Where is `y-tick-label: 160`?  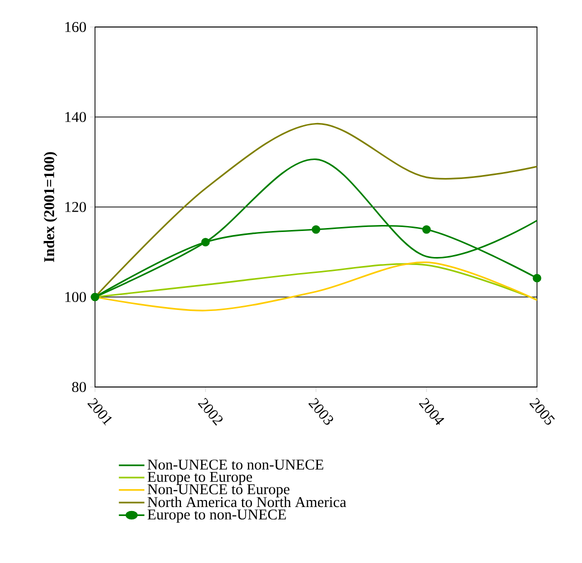 y-tick-label: 160 is located at coordinates (75, 27).